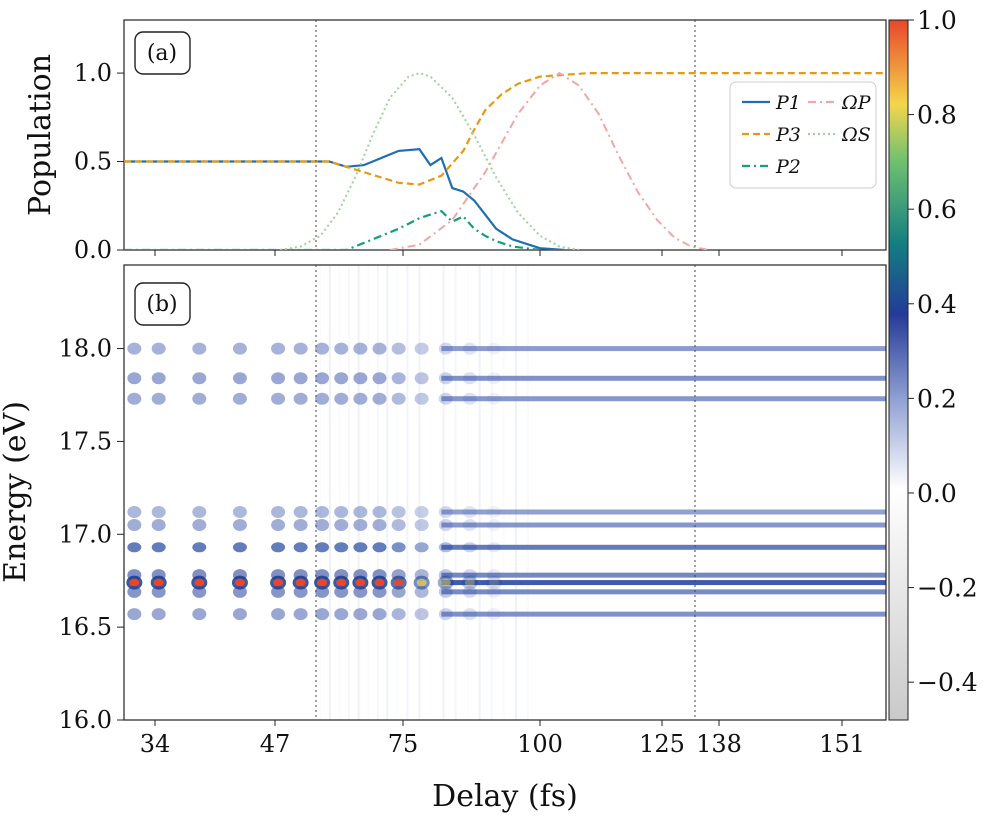 The image size is (997, 824). Describe the element at coordinates (505, 796) in the screenshot. I see `panel-b-xlabel: Delay (fs)` at that location.